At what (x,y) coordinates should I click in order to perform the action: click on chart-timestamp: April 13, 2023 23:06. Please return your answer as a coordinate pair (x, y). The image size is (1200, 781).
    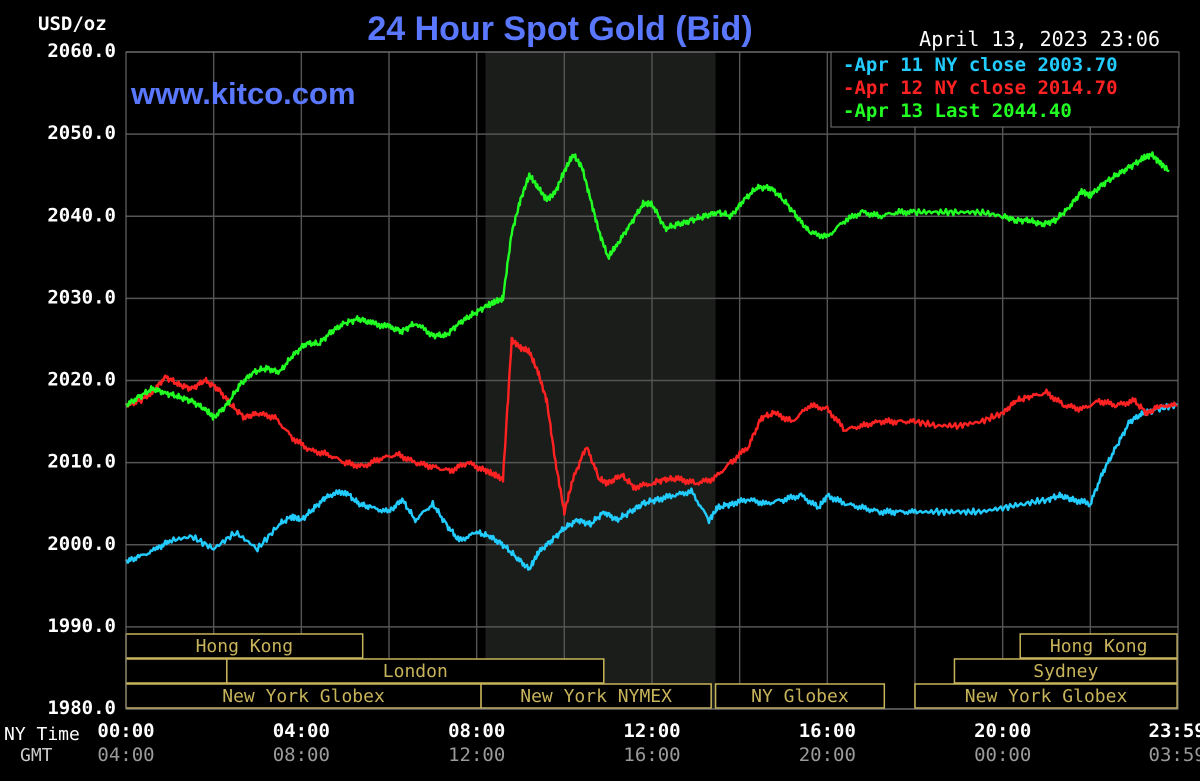
    Looking at the image, I should click on (1039, 39).